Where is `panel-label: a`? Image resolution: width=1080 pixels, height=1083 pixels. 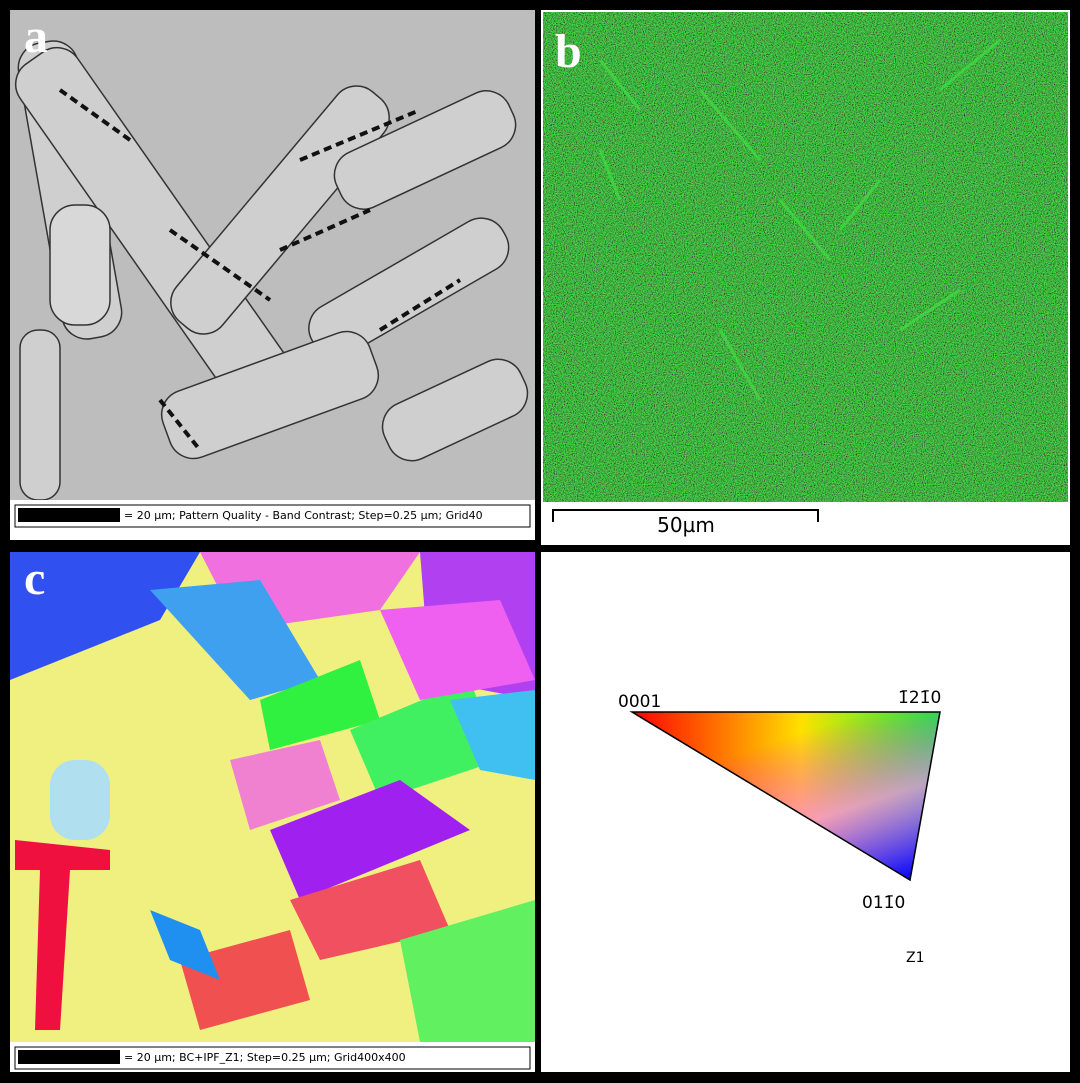
panel-label: a is located at coordinates (36, 36).